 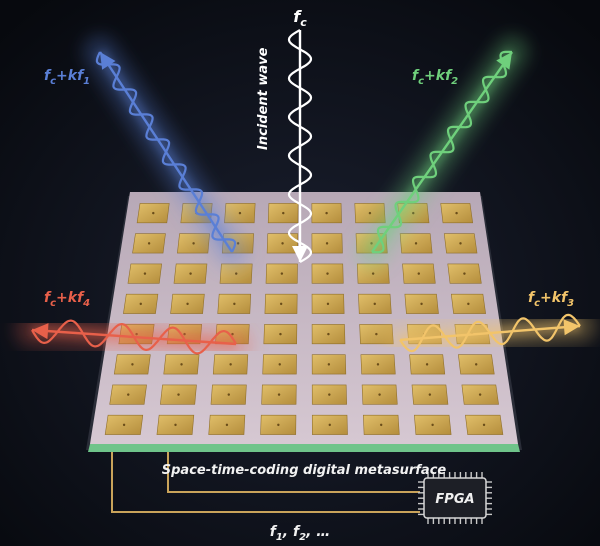 What do you see at coordinates (108, 61) in the screenshot?
I see `beam1-arrowhead` at bounding box center [108, 61].